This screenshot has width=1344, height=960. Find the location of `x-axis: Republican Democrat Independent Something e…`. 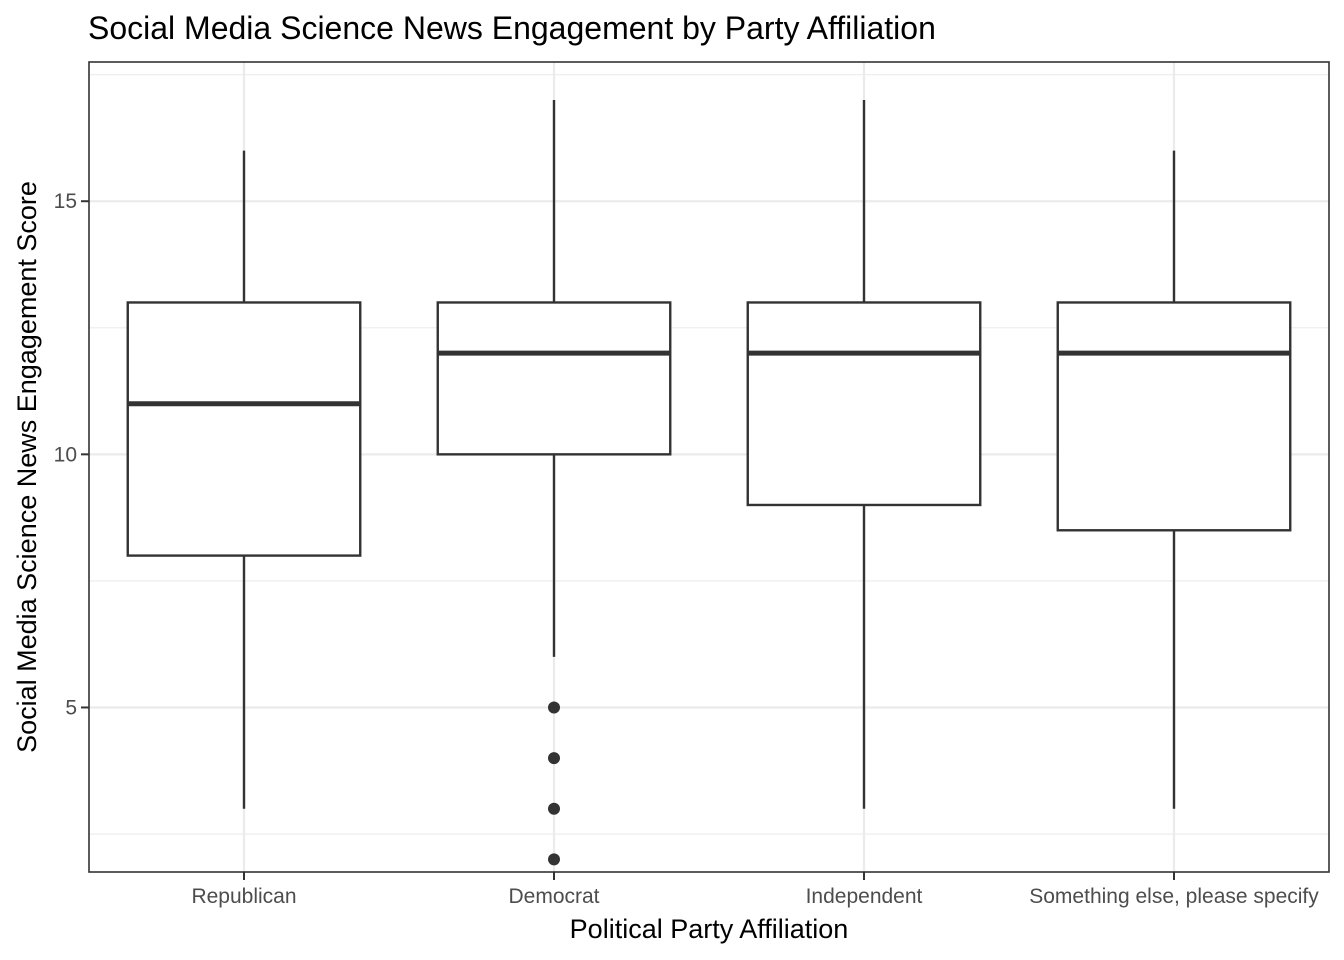

x-axis: Republican Democrat Independent Something e… is located at coordinates (755, 890).